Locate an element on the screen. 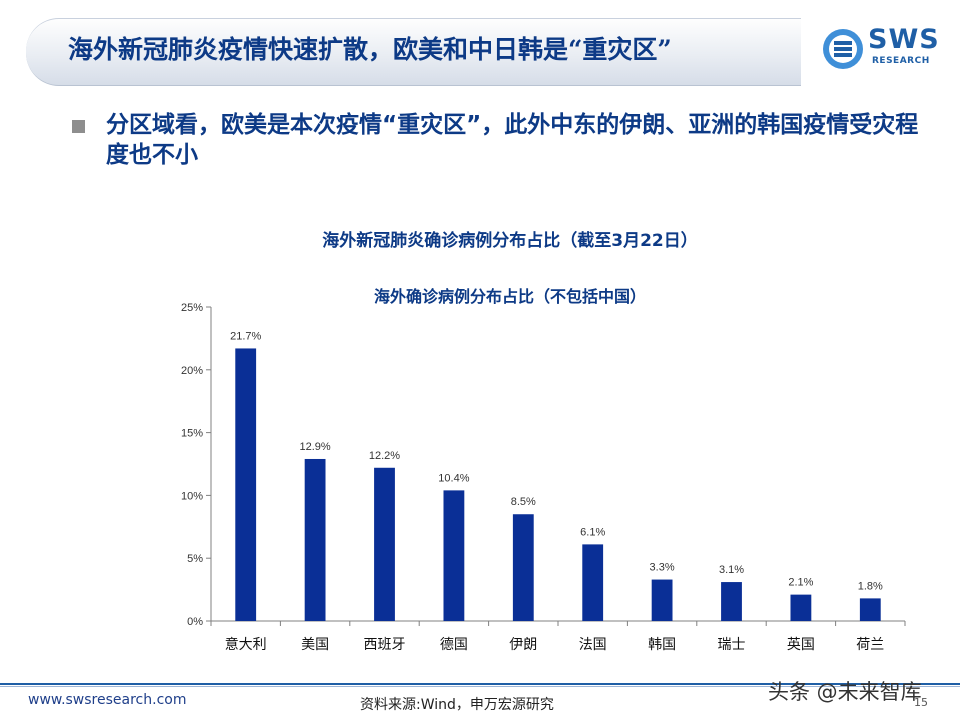 Image resolution: width=960 pixels, height=720 pixels. y-tick-label: 20% is located at coordinates (192, 371).